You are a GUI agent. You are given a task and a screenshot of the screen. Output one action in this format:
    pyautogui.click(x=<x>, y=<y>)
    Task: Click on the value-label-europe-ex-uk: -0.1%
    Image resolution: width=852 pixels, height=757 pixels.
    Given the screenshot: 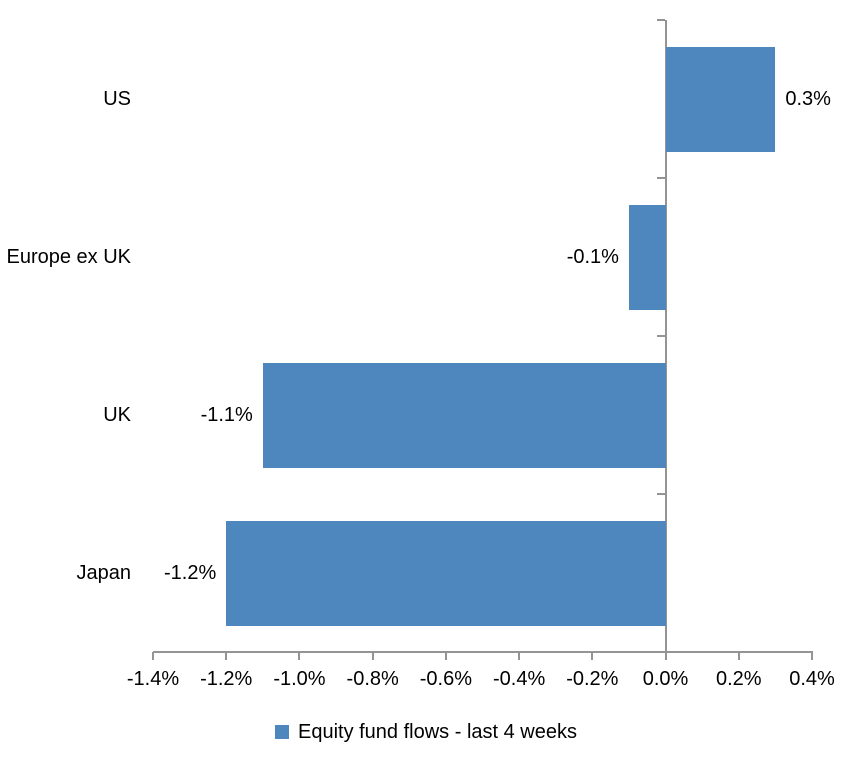 What is the action you would take?
    pyautogui.click(x=592, y=257)
    